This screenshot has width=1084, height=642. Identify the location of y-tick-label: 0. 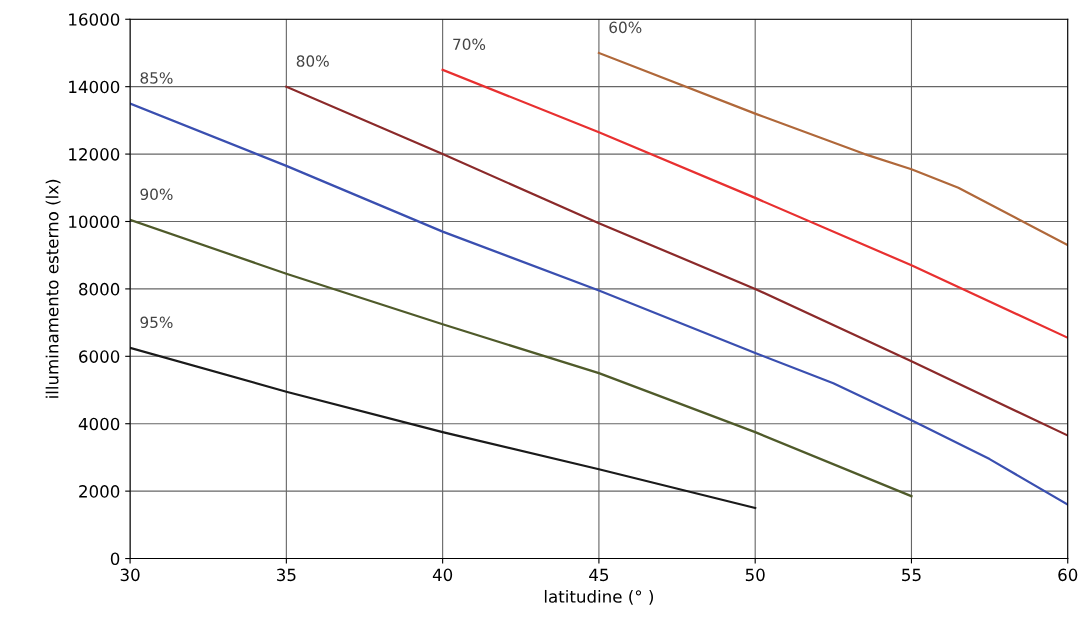
(115, 559).